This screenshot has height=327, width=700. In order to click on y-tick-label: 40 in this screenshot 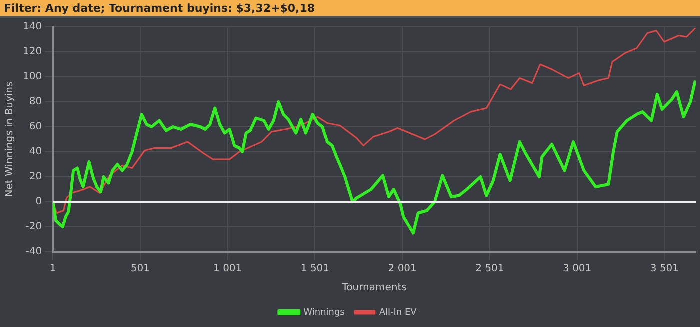, I will do `click(35, 152)`.